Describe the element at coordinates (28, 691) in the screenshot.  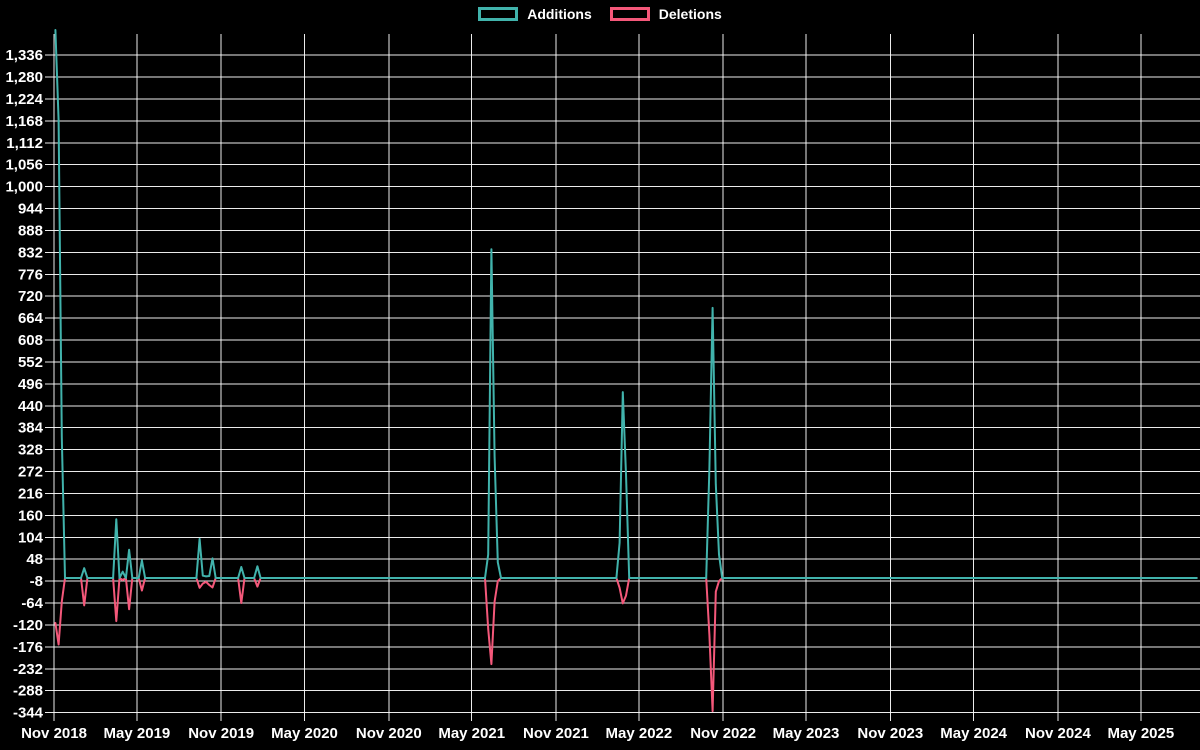
I see `y-tick-label: -288` at that location.